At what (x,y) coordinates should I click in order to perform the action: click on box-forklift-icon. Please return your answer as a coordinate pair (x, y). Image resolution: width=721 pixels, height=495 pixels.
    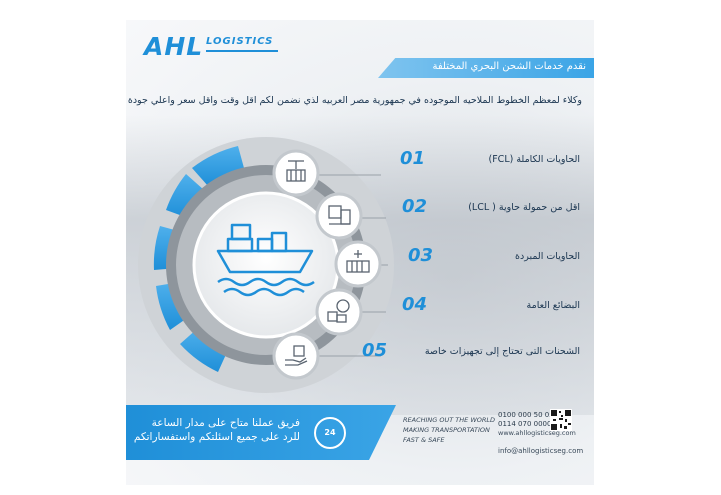
    Looking at the image, I should click on (339, 216).